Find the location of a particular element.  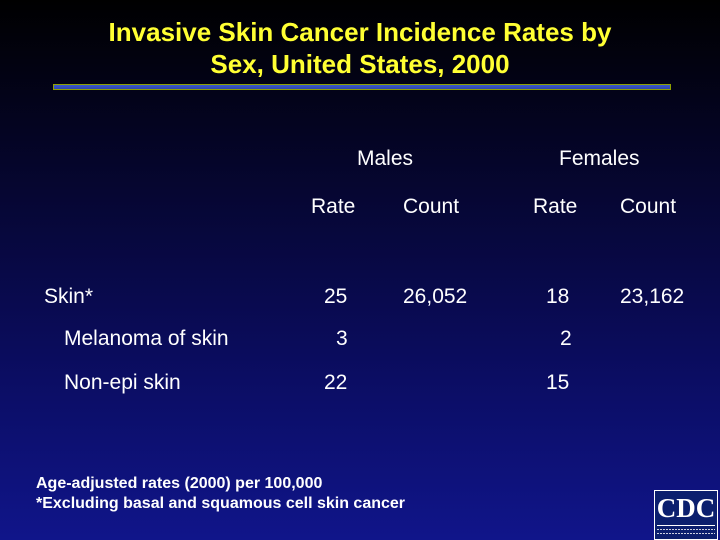

female-count-header: Count is located at coordinates (648, 206).